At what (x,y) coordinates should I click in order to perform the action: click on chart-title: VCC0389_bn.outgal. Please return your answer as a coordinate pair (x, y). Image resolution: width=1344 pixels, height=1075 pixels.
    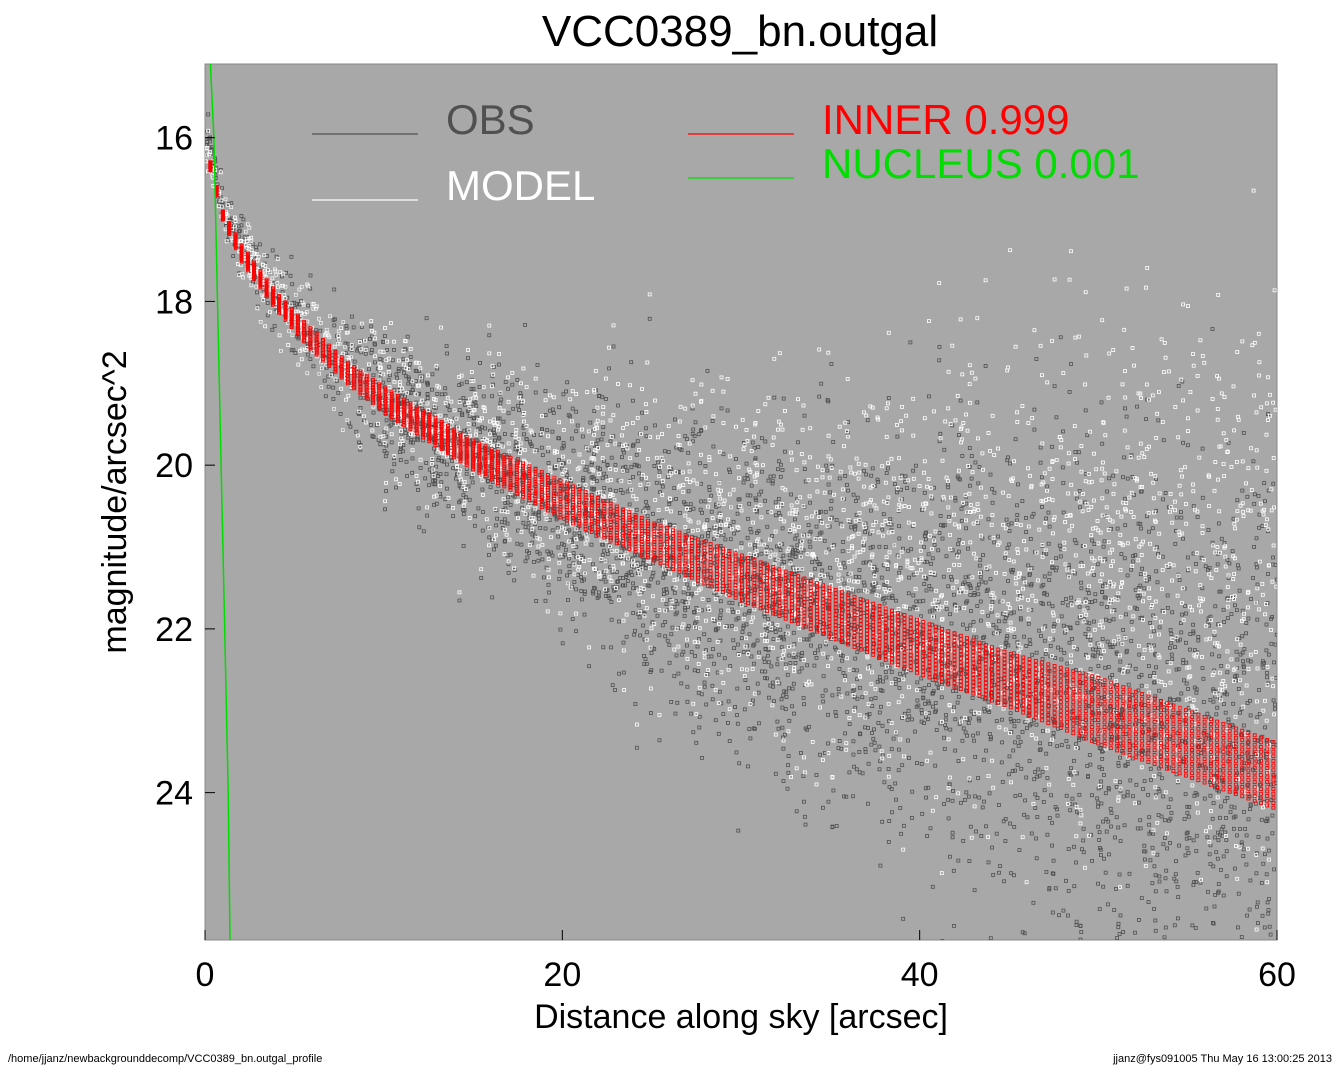
    Looking at the image, I should click on (740, 31).